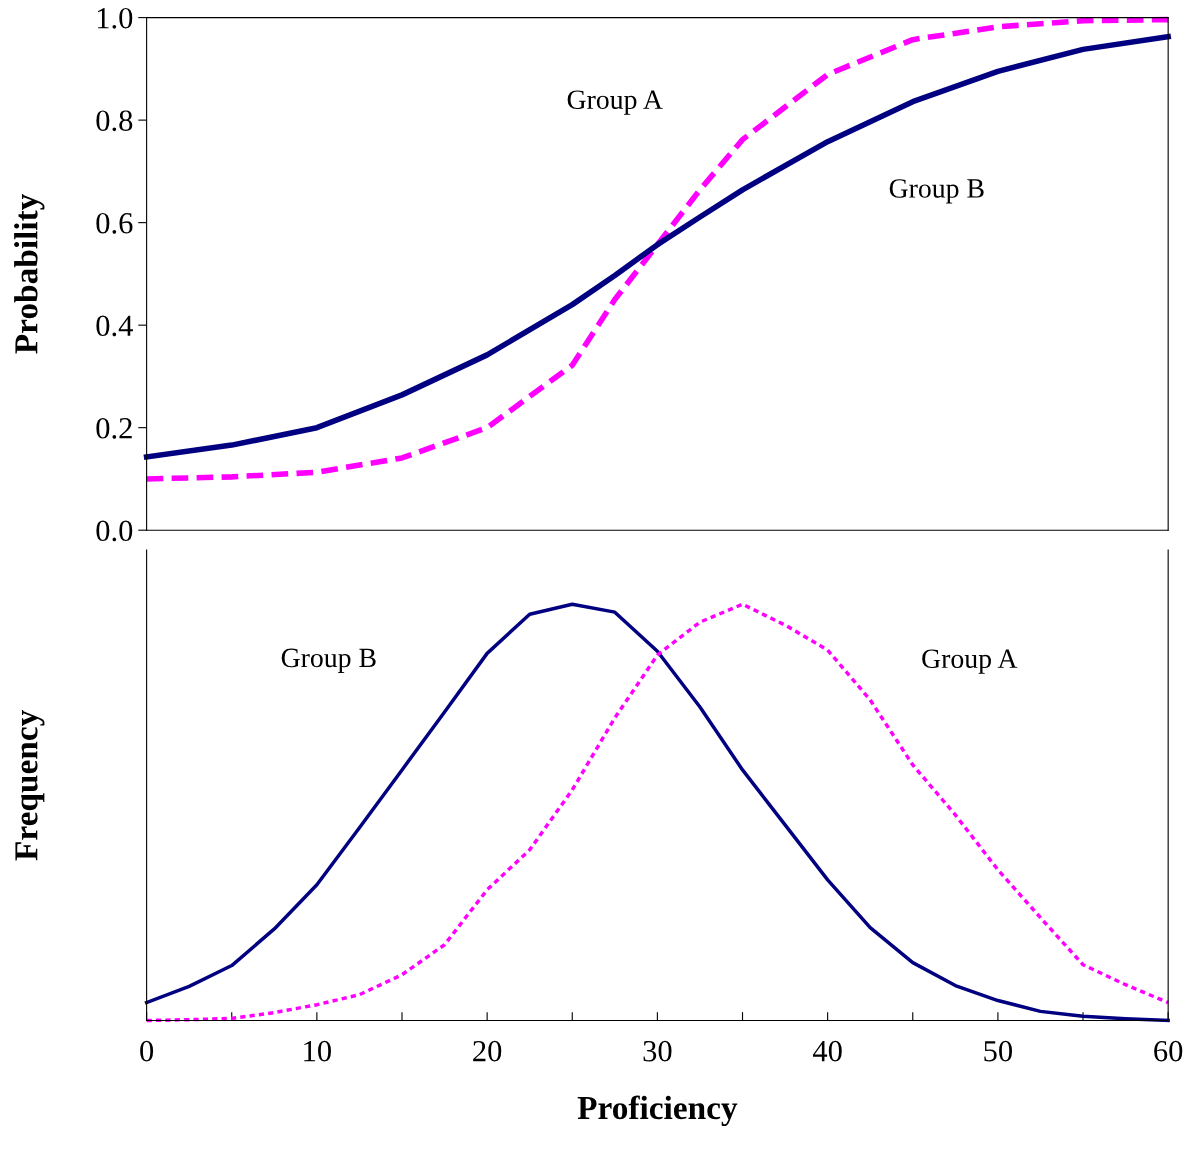  I want to click on x-axis-title: Proficiency, so click(657, 1111).